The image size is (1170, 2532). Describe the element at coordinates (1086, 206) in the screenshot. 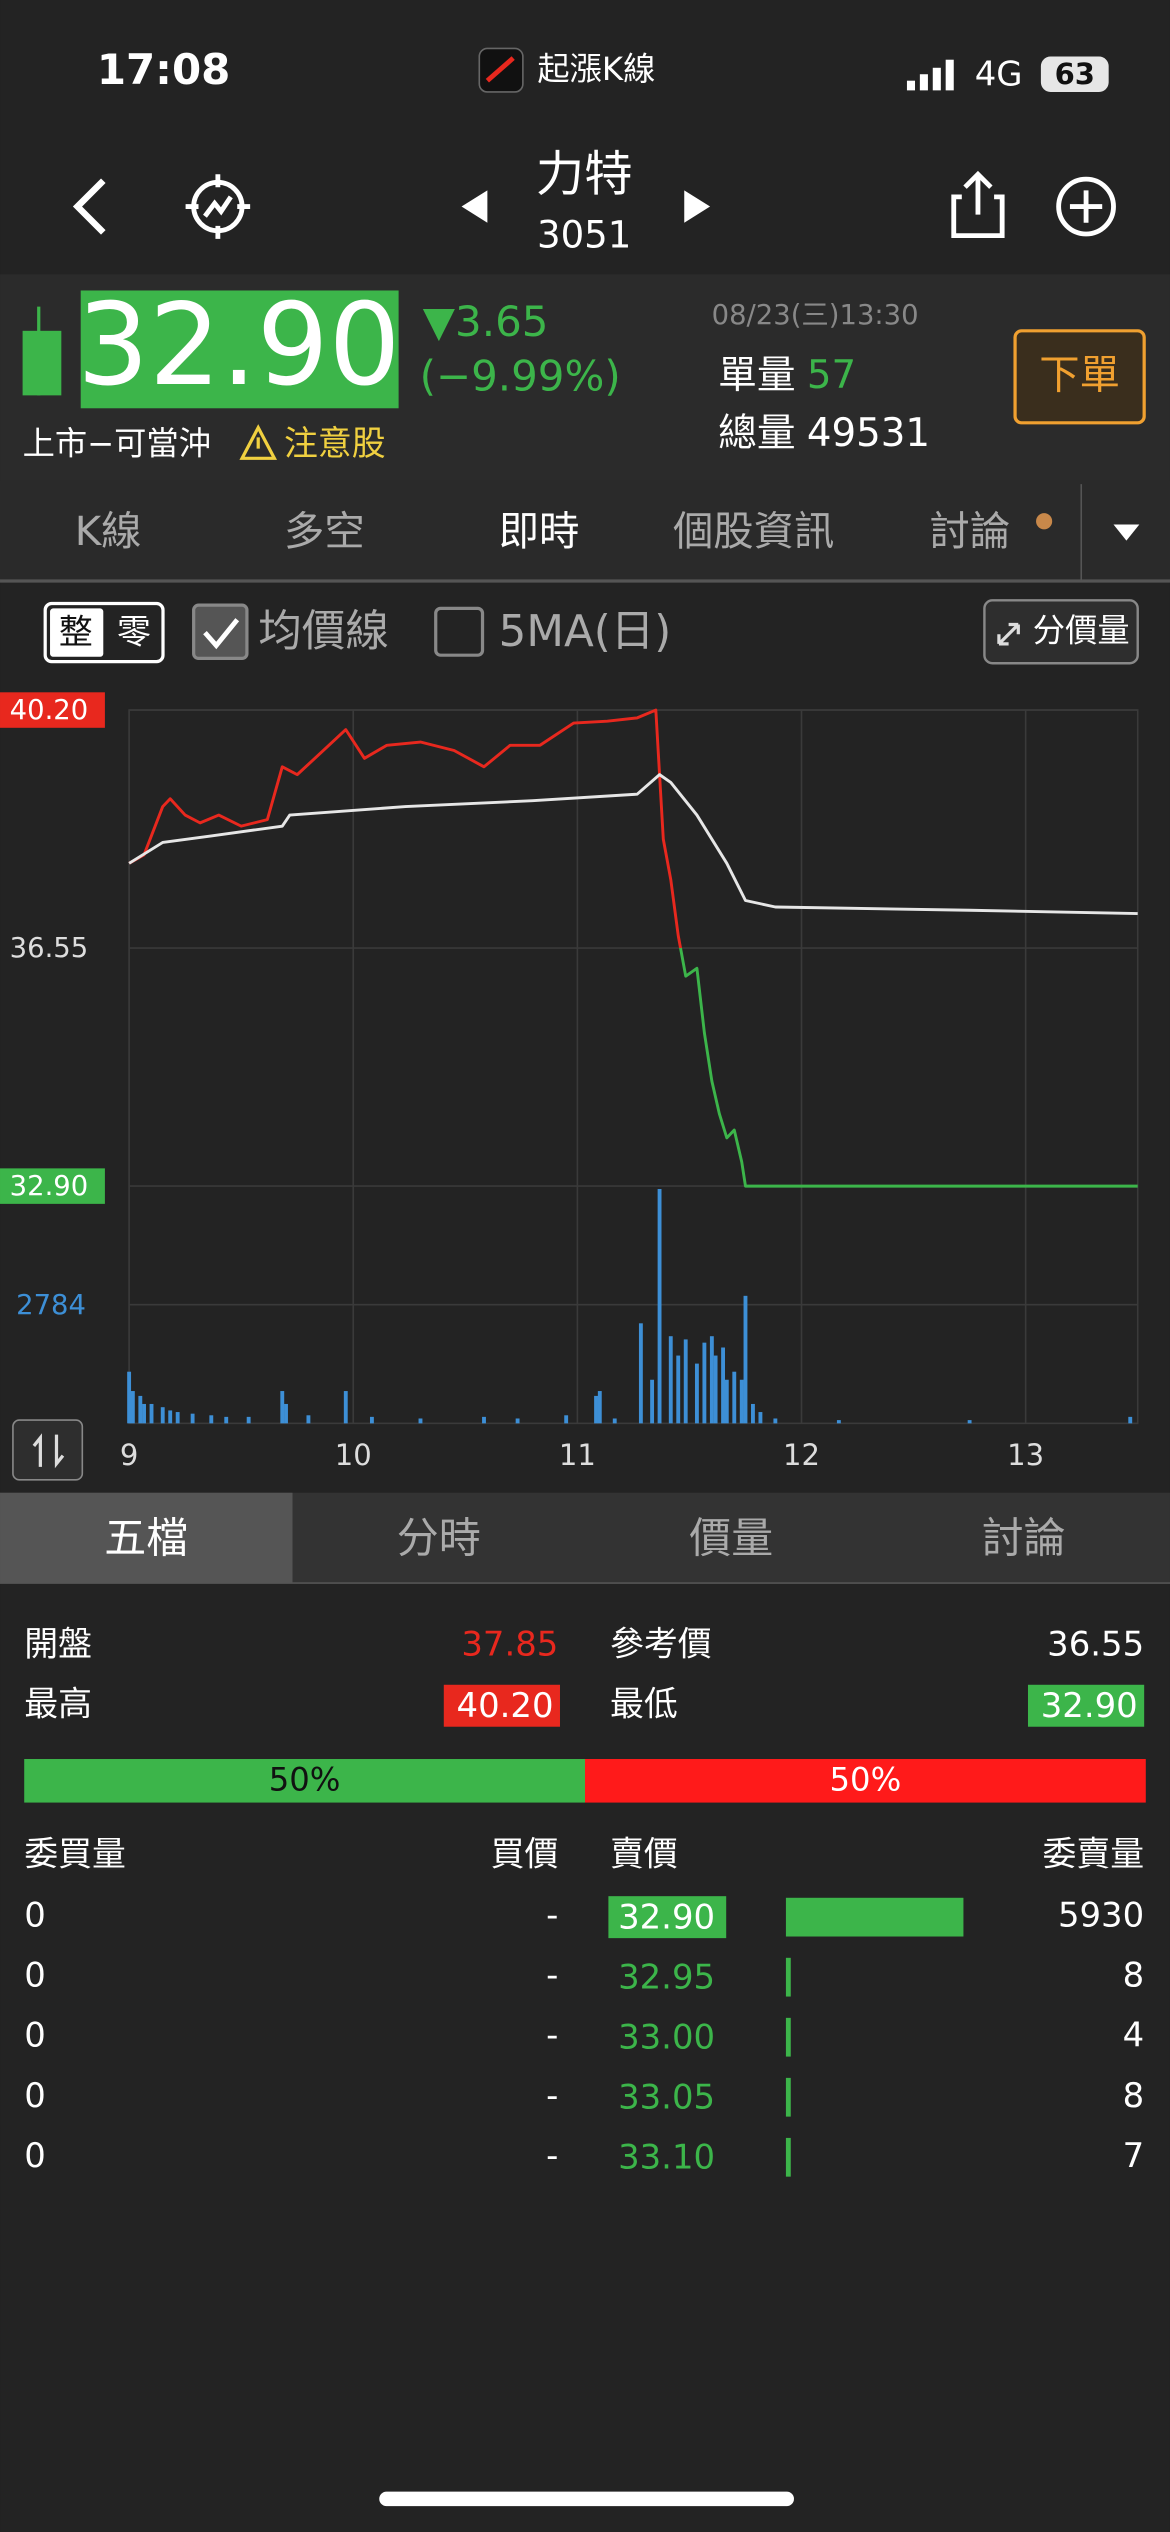

I see `add-button` at that location.